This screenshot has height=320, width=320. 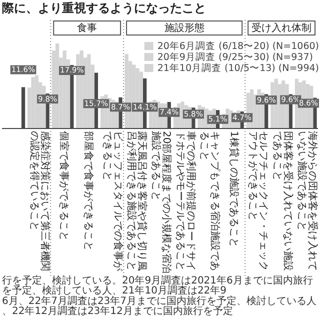 I want to click on x-tick-label: キャンプもできる宿泊施設であること, so click(x=209, y=202).